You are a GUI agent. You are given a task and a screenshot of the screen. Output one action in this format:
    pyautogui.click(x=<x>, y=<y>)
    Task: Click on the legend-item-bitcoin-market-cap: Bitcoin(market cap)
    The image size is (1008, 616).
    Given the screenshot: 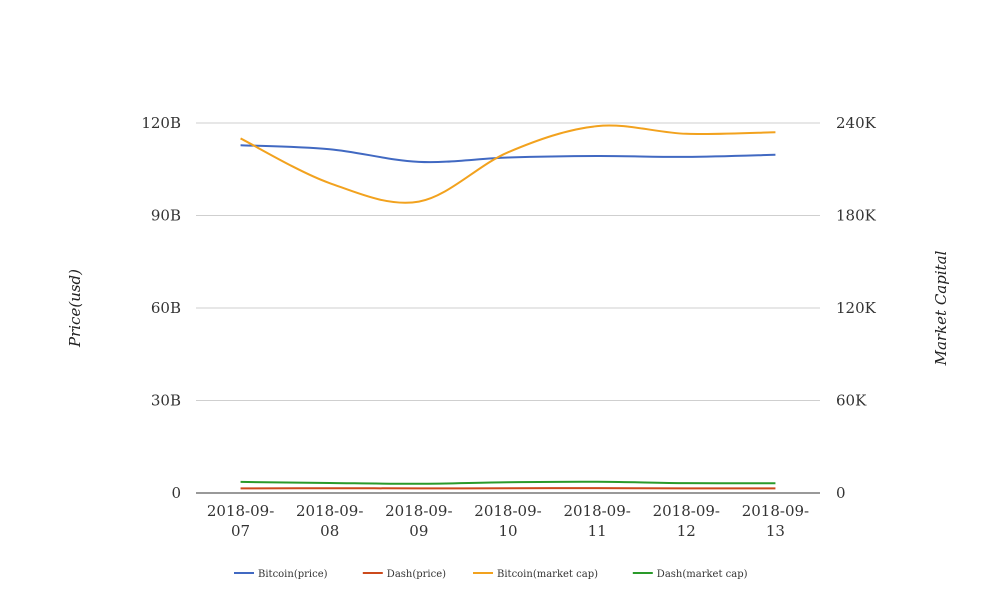 What is the action you would take?
    pyautogui.click(x=535, y=574)
    